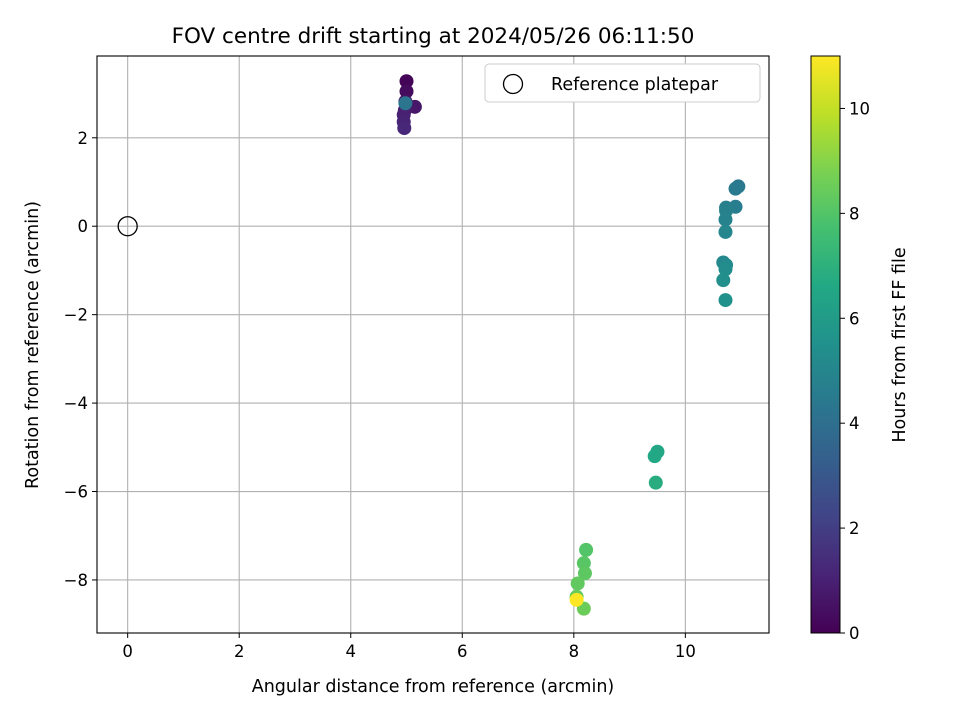 The height and width of the screenshot is (720, 960). Describe the element at coordinates (76, 315) in the screenshot. I see `y-tick-label-3: −2` at that location.